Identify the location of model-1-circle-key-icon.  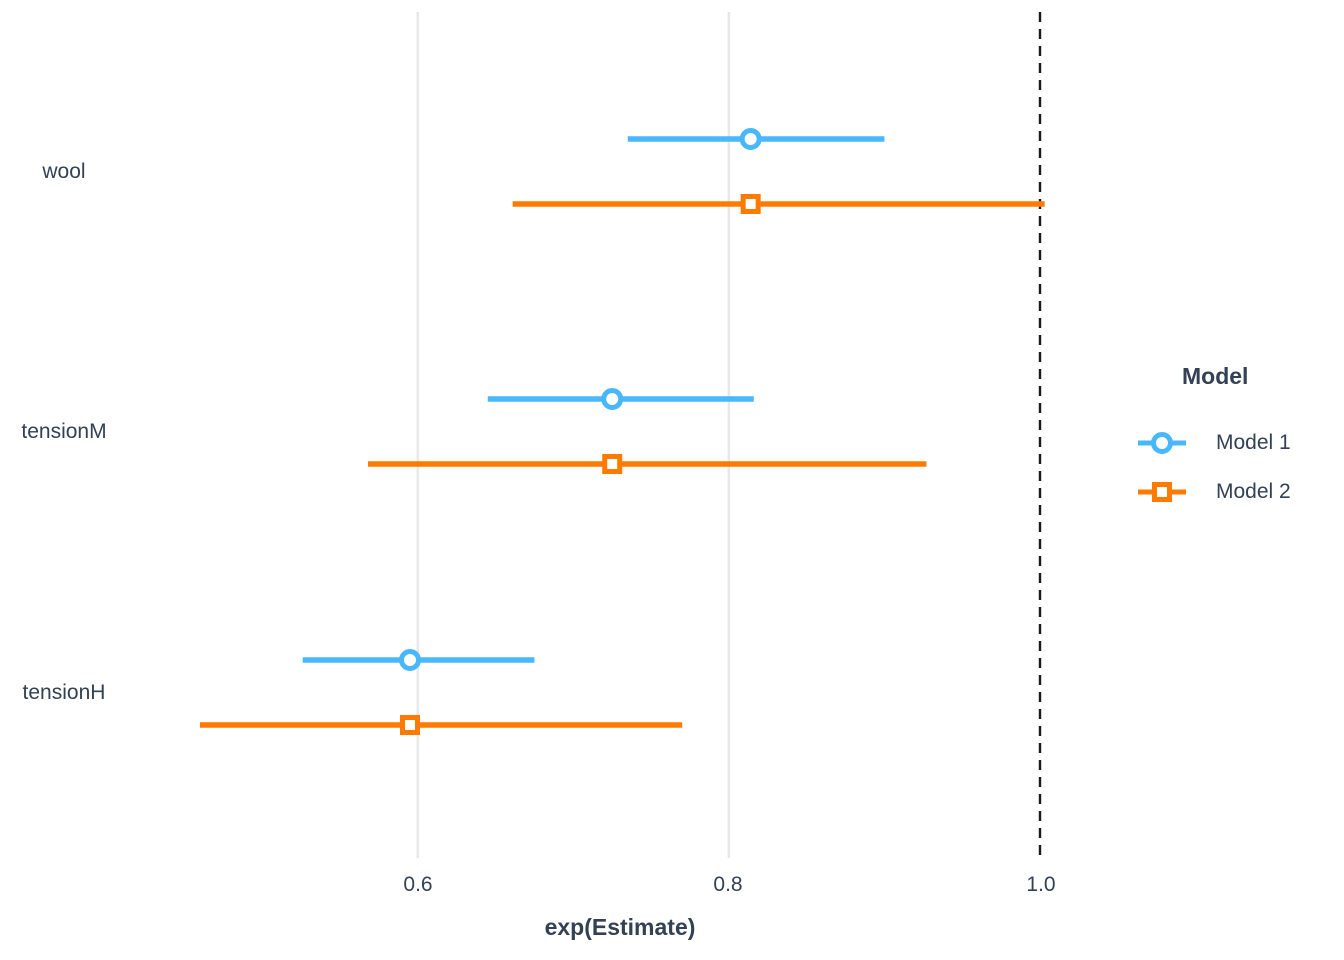
(1162, 443).